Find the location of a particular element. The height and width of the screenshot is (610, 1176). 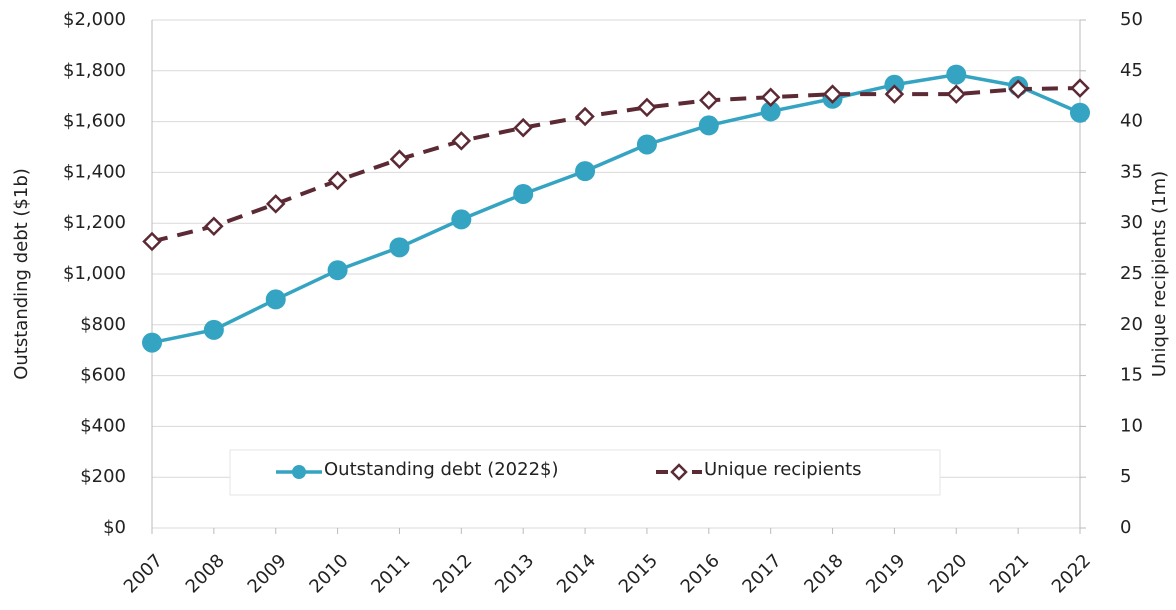

legend-label: Unique recipients is located at coordinates (783, 469).